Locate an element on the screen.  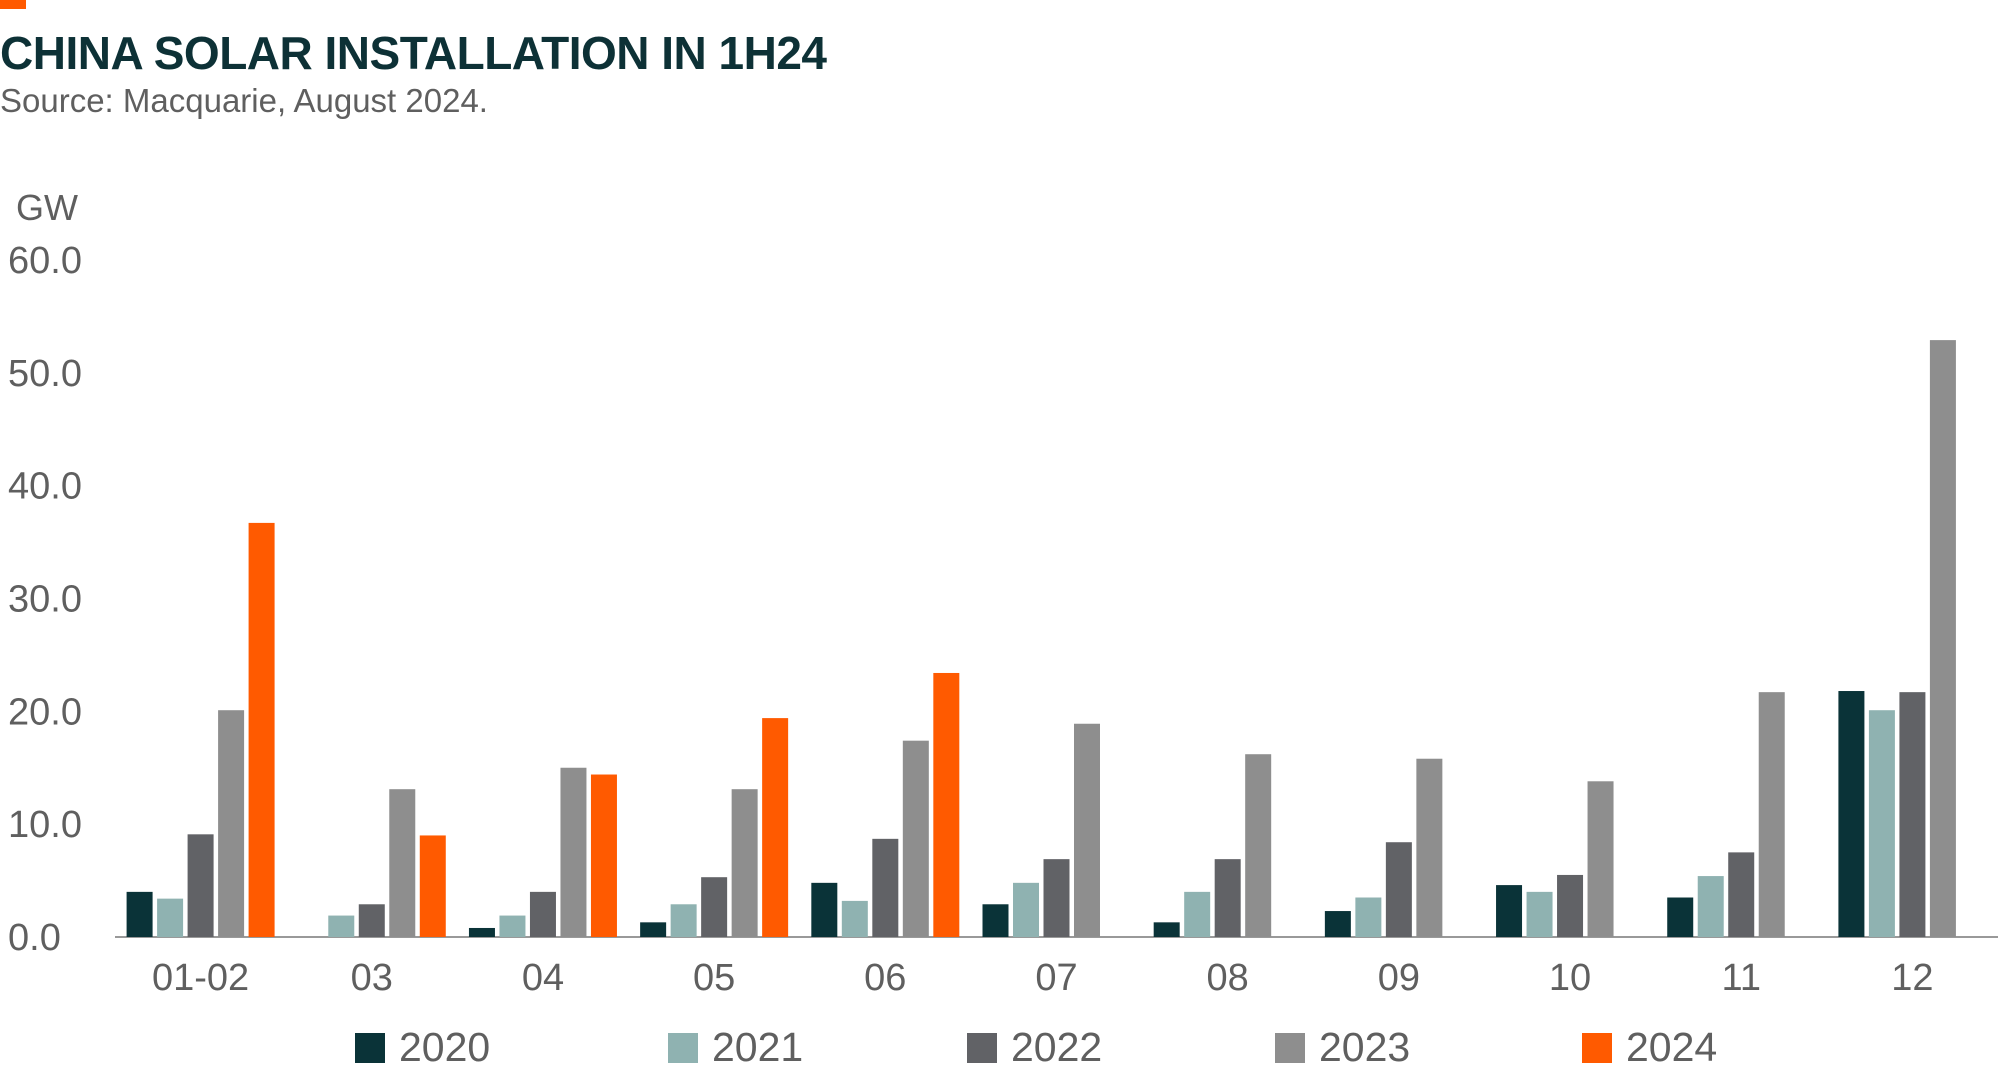
x-tick-label: 07 is located at coordinates (1056, 978).